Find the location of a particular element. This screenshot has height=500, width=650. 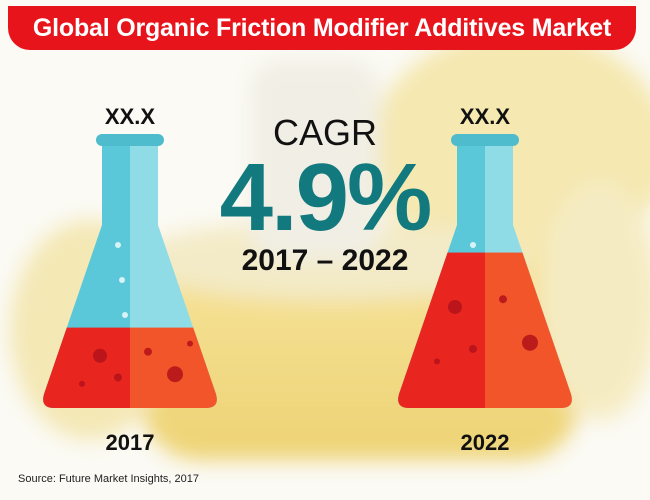

flask-rim-2017 is located at coordinates (130, 140).